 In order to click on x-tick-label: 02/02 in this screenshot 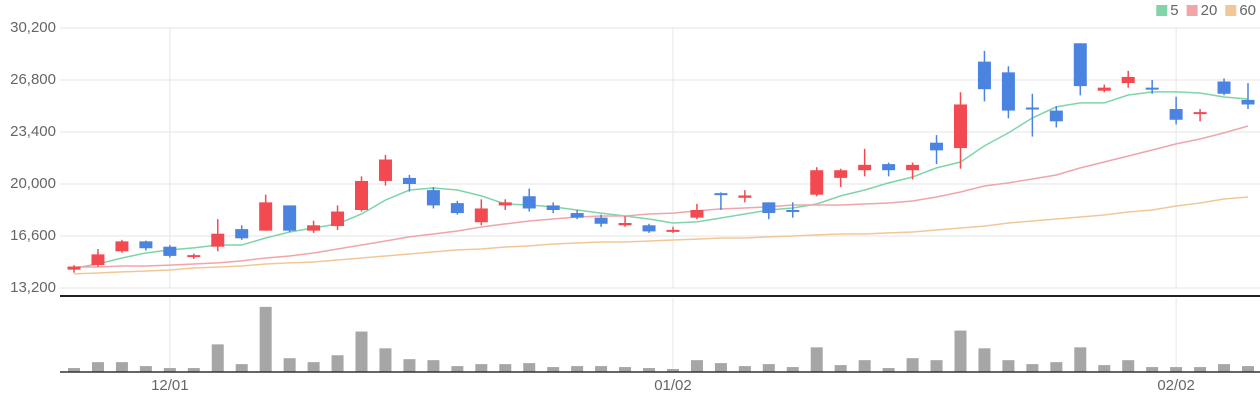, I will do `click(1176, 385)`.